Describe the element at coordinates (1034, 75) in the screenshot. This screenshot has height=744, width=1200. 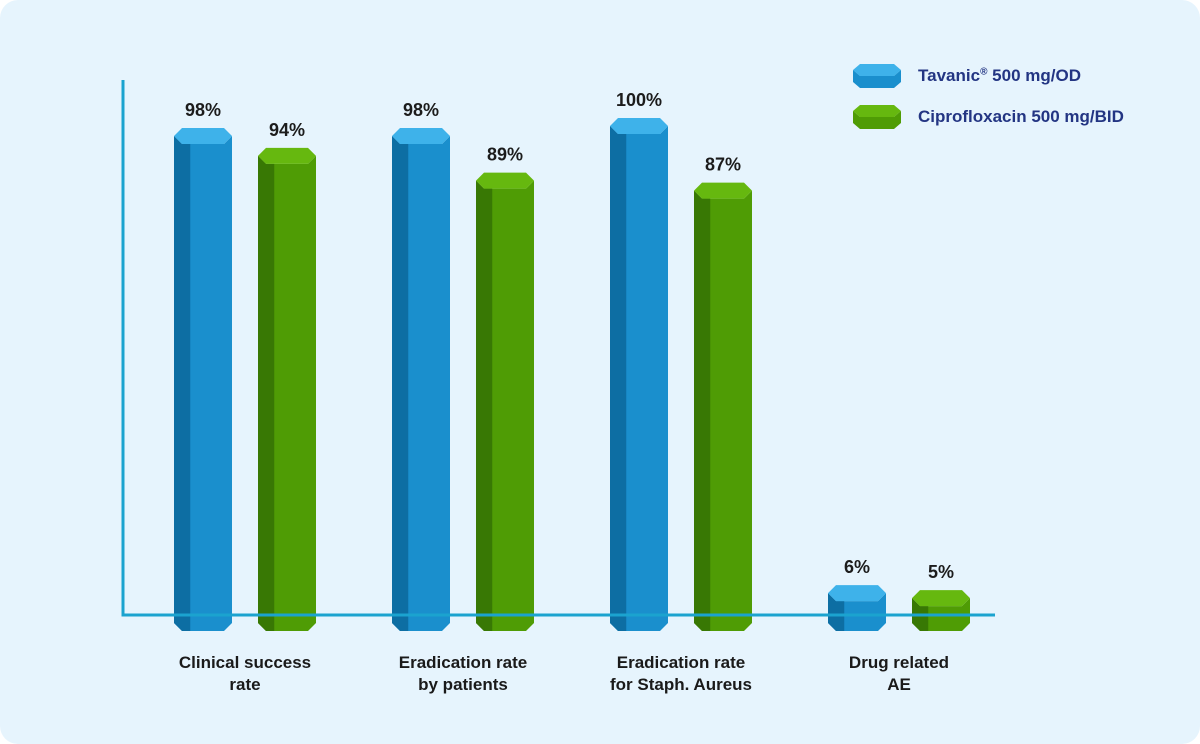
I see `legend-label-tavanic-rest: 500 mg/OD` at that location.